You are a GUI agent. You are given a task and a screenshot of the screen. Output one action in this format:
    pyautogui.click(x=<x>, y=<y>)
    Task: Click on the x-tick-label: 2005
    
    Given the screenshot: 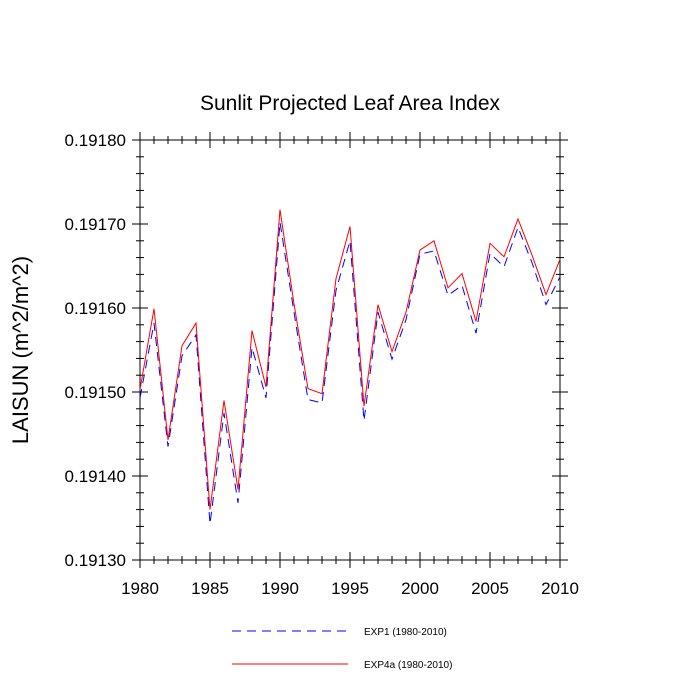 What is the action you would take?
    pyautogui.click(x=490, y=588)
    